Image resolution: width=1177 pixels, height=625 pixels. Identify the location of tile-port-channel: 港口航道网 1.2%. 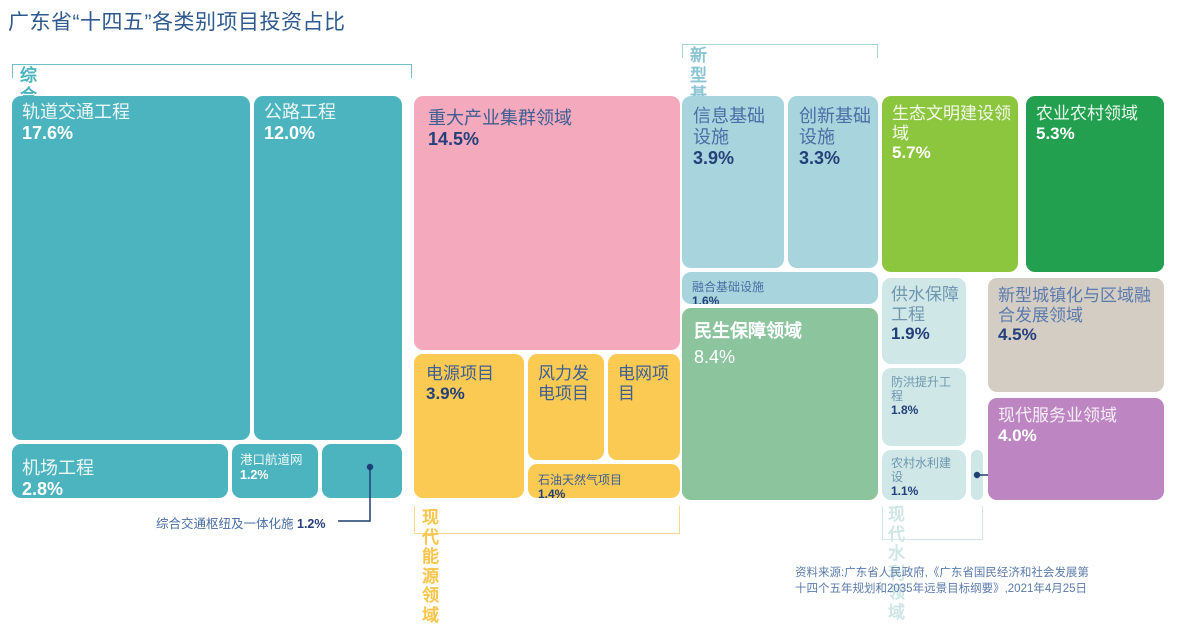
(275, 471).